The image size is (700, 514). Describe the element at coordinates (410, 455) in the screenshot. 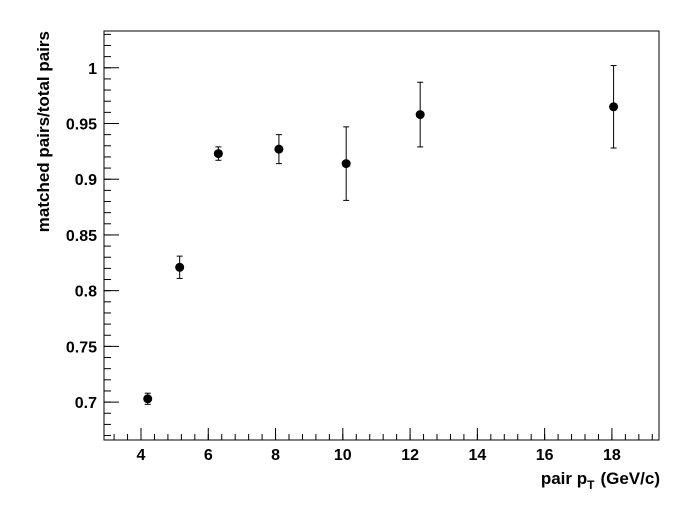

I see `x-tick-label: 12` at that location.